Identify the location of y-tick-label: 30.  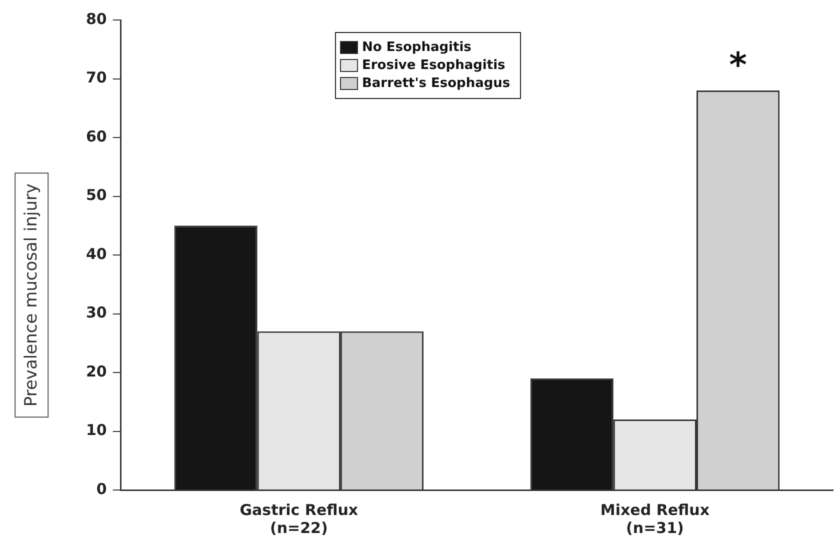
(96, 313).